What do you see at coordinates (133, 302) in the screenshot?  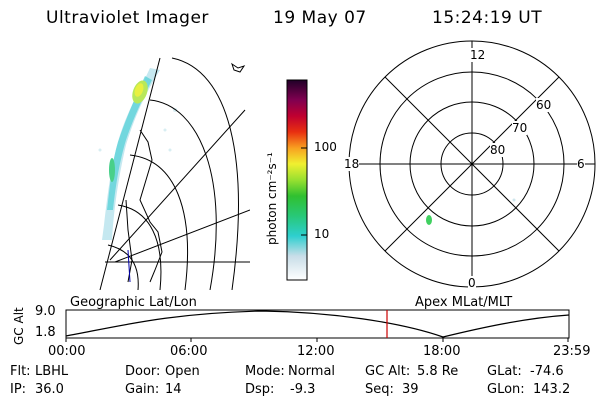 I see `geographic-caption: Geographic Lat/Lon` at bounding box center [133, 302].